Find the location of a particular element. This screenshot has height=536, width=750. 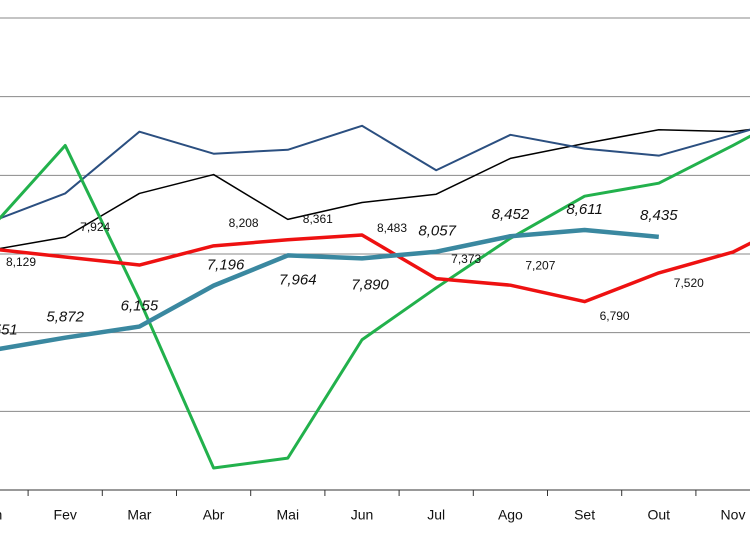

x-tick-label: Mai is located at coordinates (288, 515).